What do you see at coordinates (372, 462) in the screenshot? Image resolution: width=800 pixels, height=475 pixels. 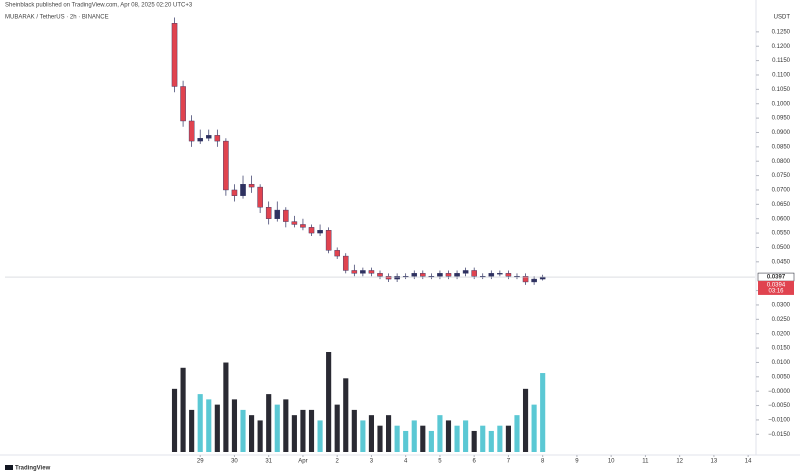 I see `x-tick-label: 3` at bounding box center [372, 462].